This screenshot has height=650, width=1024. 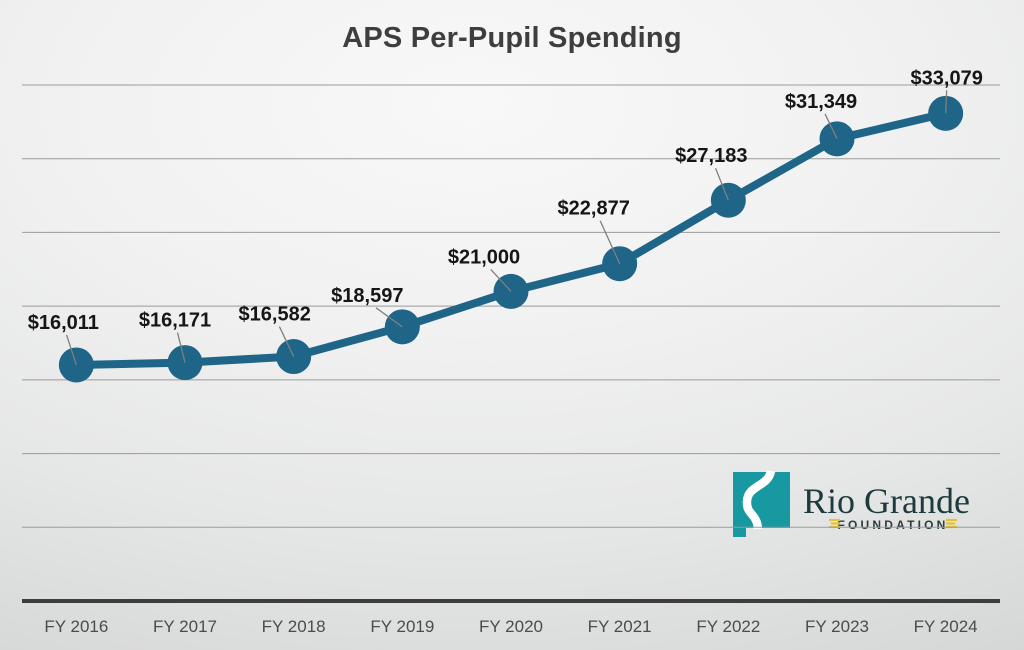 What do you see at coordinates (821, 102) in the screenshot?
I see `data-label: $31,349` at bounding box center [821, 102].